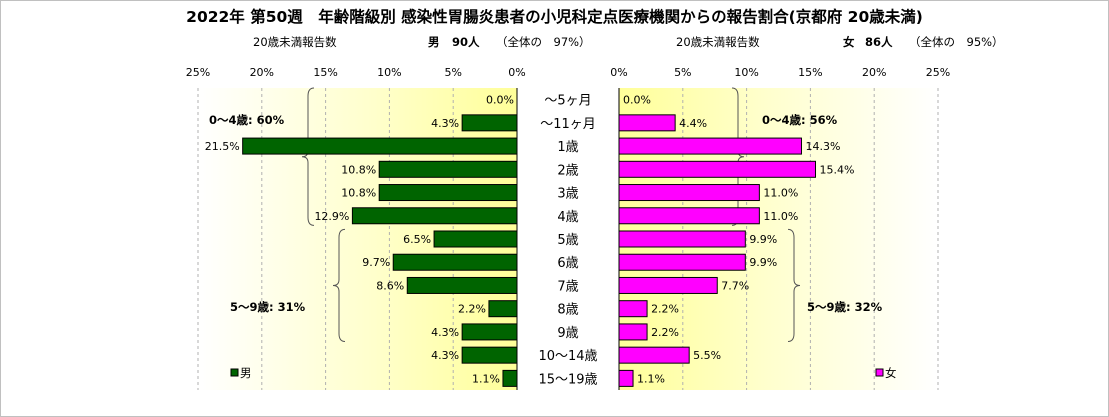  I want to click on category-label: ～11ヶ月, so click(568, 124).